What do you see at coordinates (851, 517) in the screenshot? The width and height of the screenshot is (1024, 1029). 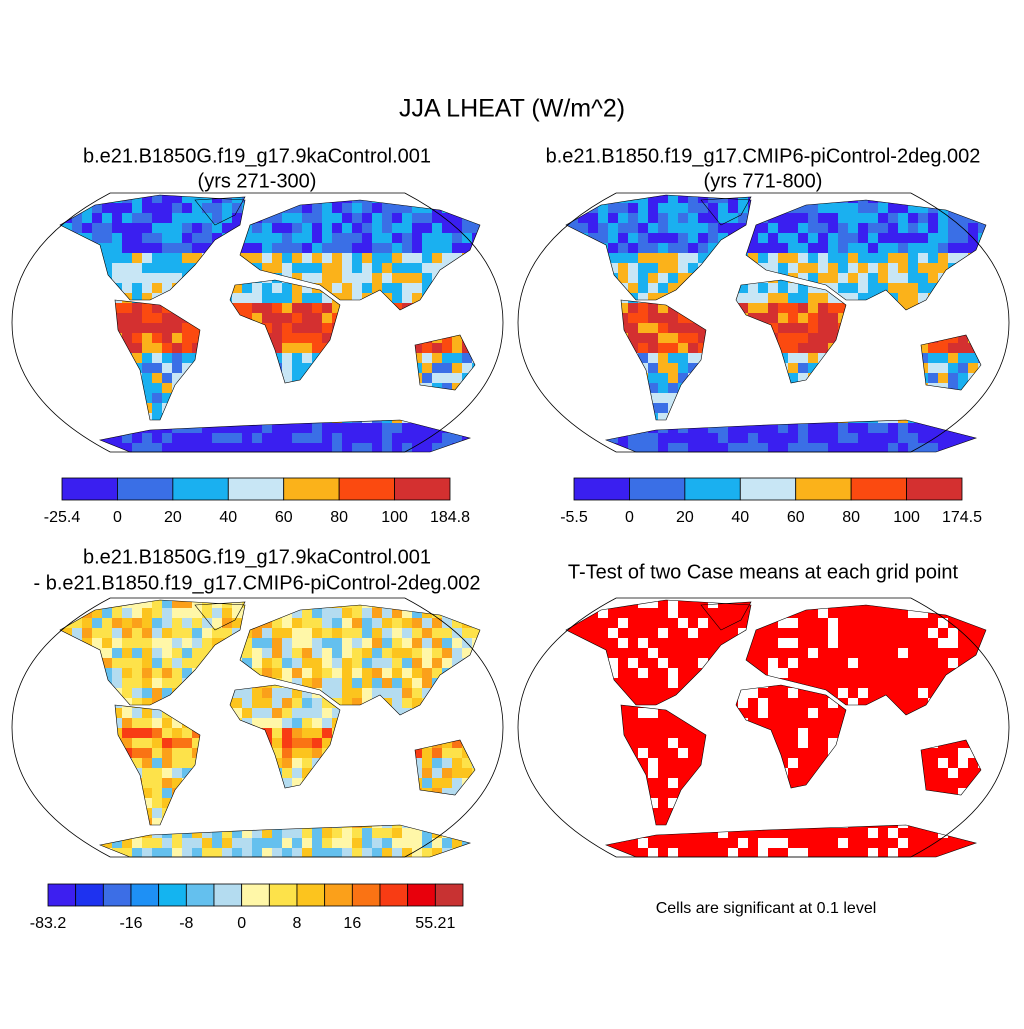 I see `colorbar-label: 80` at bounding box center [851, 517].